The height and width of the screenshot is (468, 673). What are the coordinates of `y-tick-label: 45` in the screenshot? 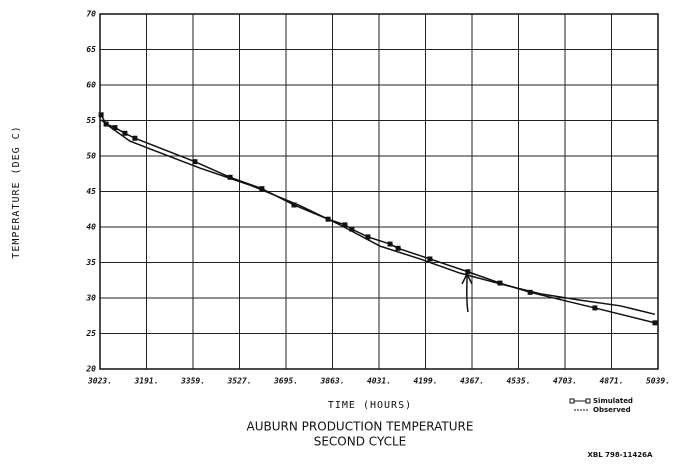 It's located at (91, 191).